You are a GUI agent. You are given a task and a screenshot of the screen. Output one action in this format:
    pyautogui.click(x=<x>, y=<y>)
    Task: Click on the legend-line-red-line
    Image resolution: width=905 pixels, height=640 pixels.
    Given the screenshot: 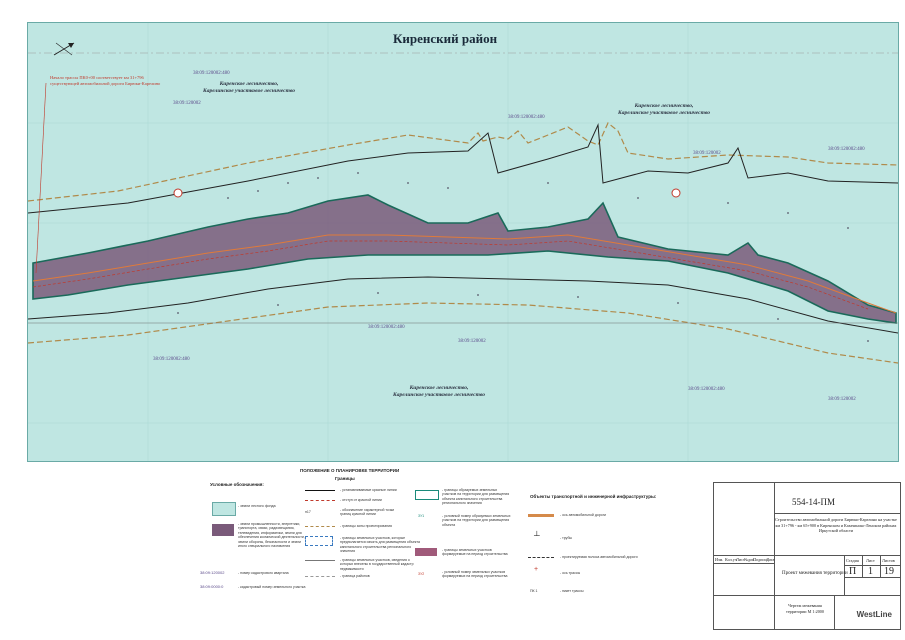 What is the action you would take?
    pyautogui.click(x=320, y=491)
    